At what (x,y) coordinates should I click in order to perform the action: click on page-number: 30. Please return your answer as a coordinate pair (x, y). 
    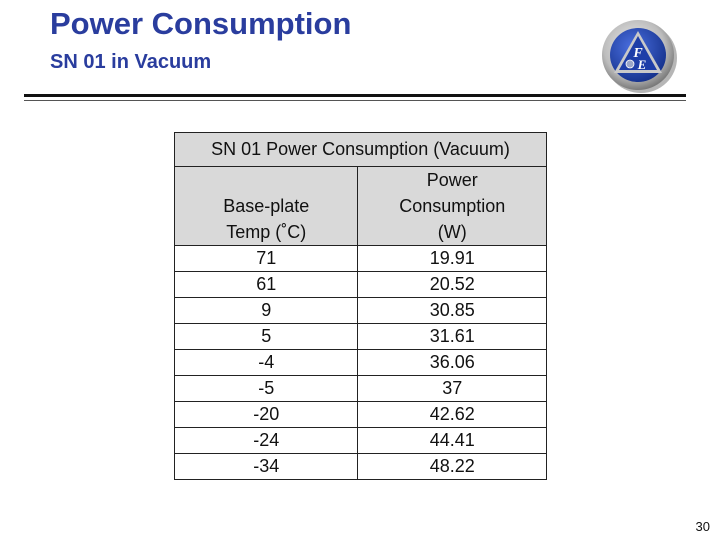
    Looking at the image, I should click on (702, 526).